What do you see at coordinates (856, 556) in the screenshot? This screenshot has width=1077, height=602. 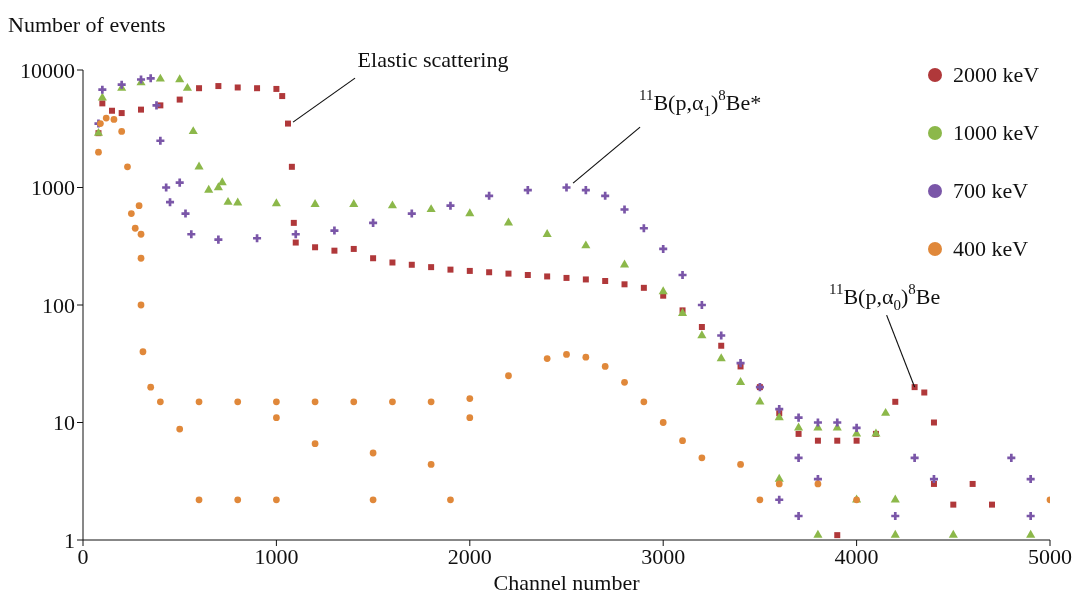 I see `x-tick-label: 4000` at bounding box center [856, 556].